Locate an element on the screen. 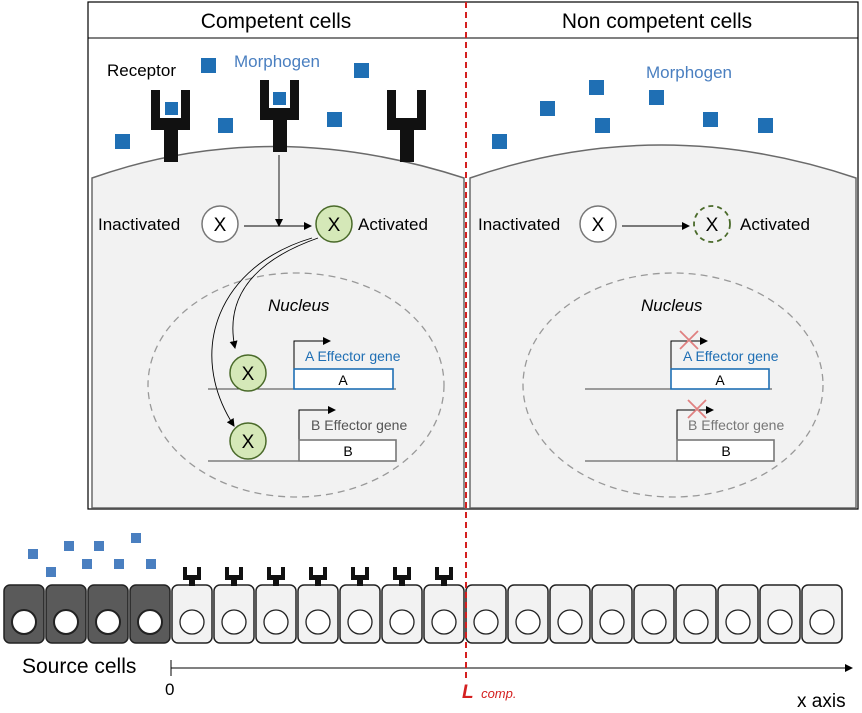 The image size is (862, 713). activated-factor-left is located at coordinates (334, 224).